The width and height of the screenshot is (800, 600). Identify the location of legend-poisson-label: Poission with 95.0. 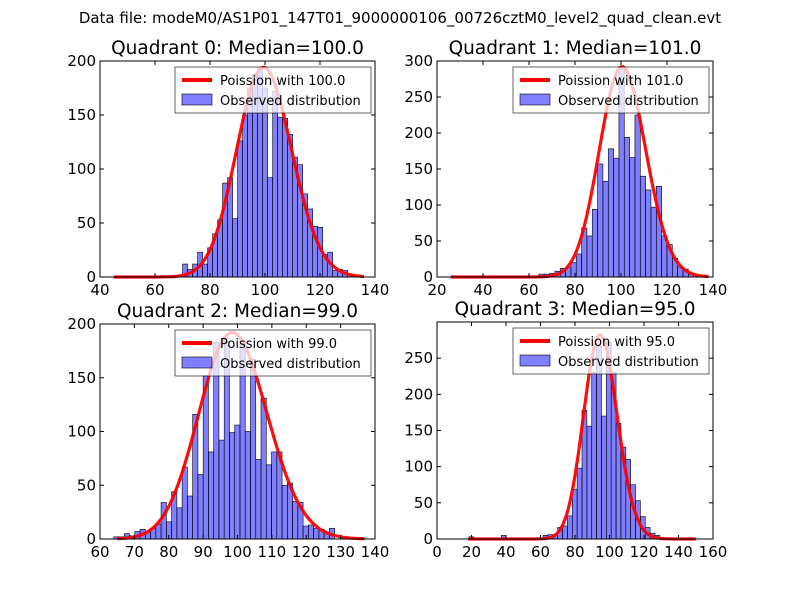
(616, 342).